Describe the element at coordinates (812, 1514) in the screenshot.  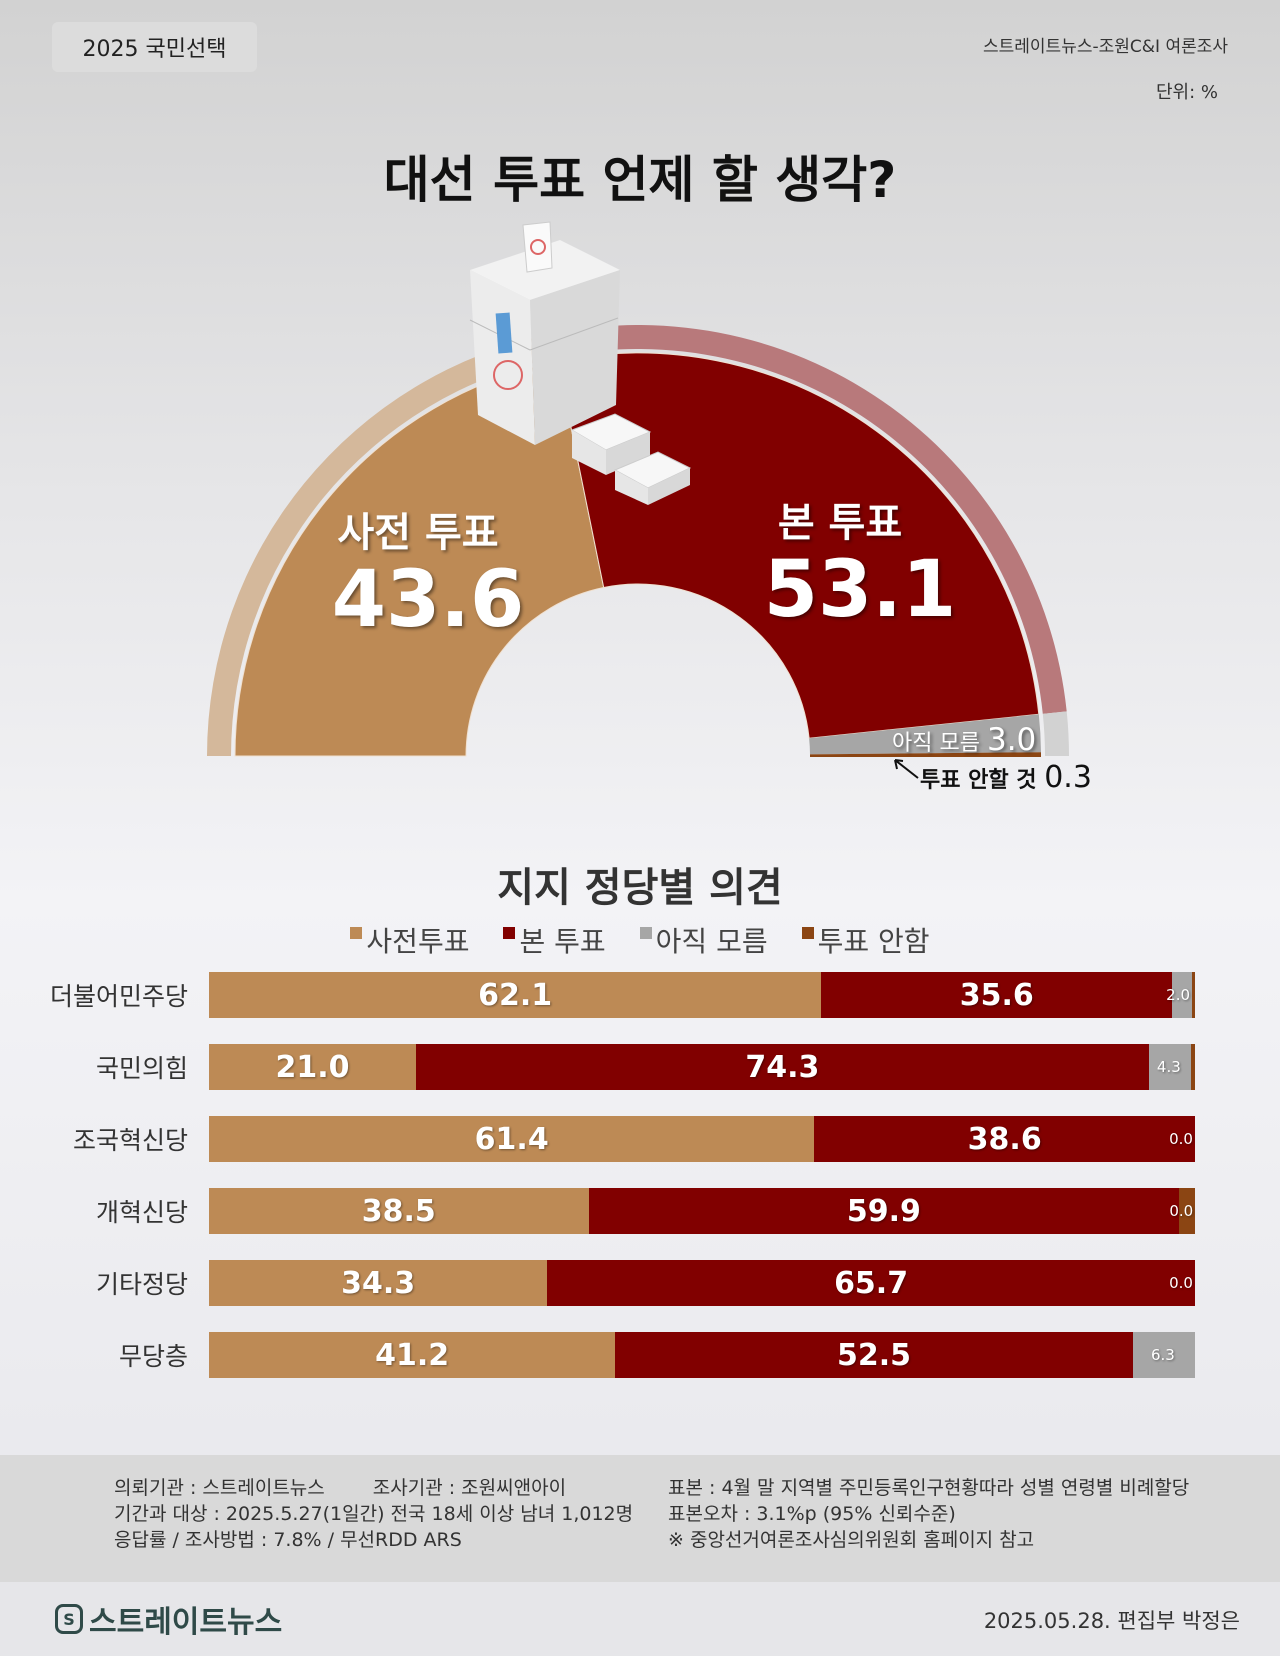
I see `margin-of-error: 표본오차 : 3.1%p (95% 신뢰수준)` at that location.